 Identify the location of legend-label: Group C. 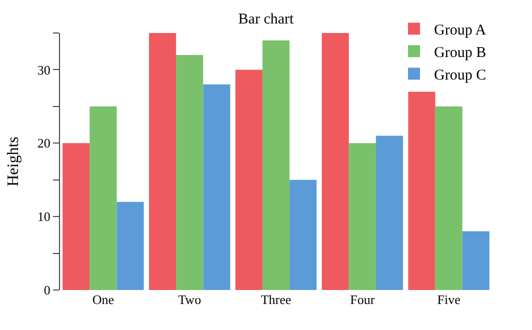
(460, 76).